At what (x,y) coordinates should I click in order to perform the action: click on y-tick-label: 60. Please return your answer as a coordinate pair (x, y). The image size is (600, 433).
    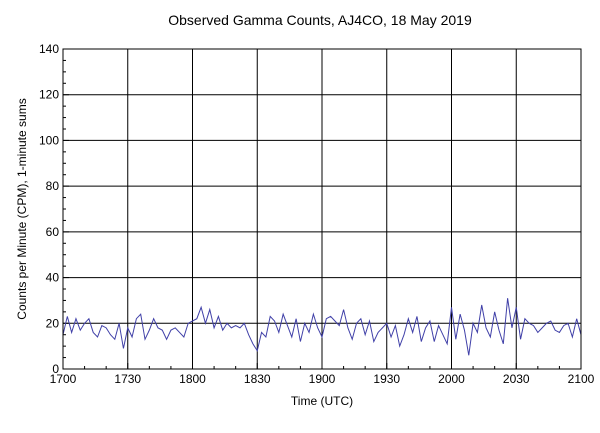
    Looking at the image, I should click on (53, 232).